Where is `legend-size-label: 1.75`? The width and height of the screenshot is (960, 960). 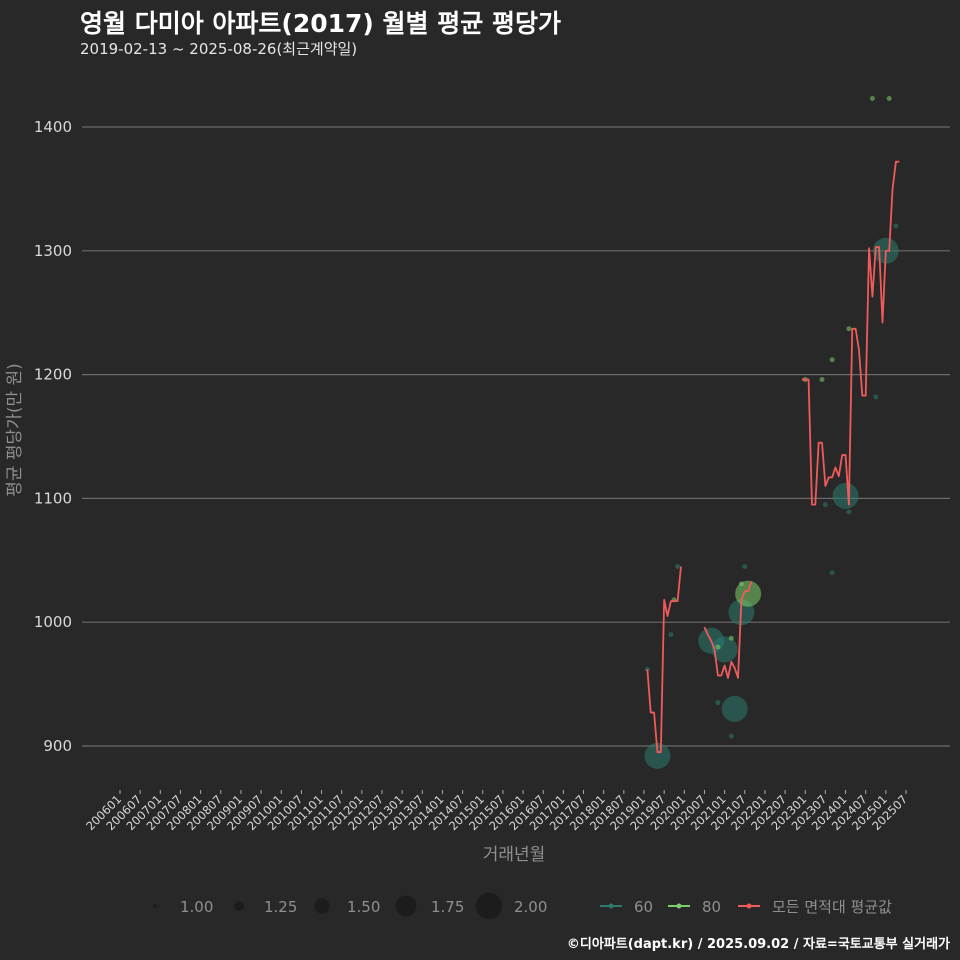
legend-size-label: 1.75 is located at coordinates (447, 907).